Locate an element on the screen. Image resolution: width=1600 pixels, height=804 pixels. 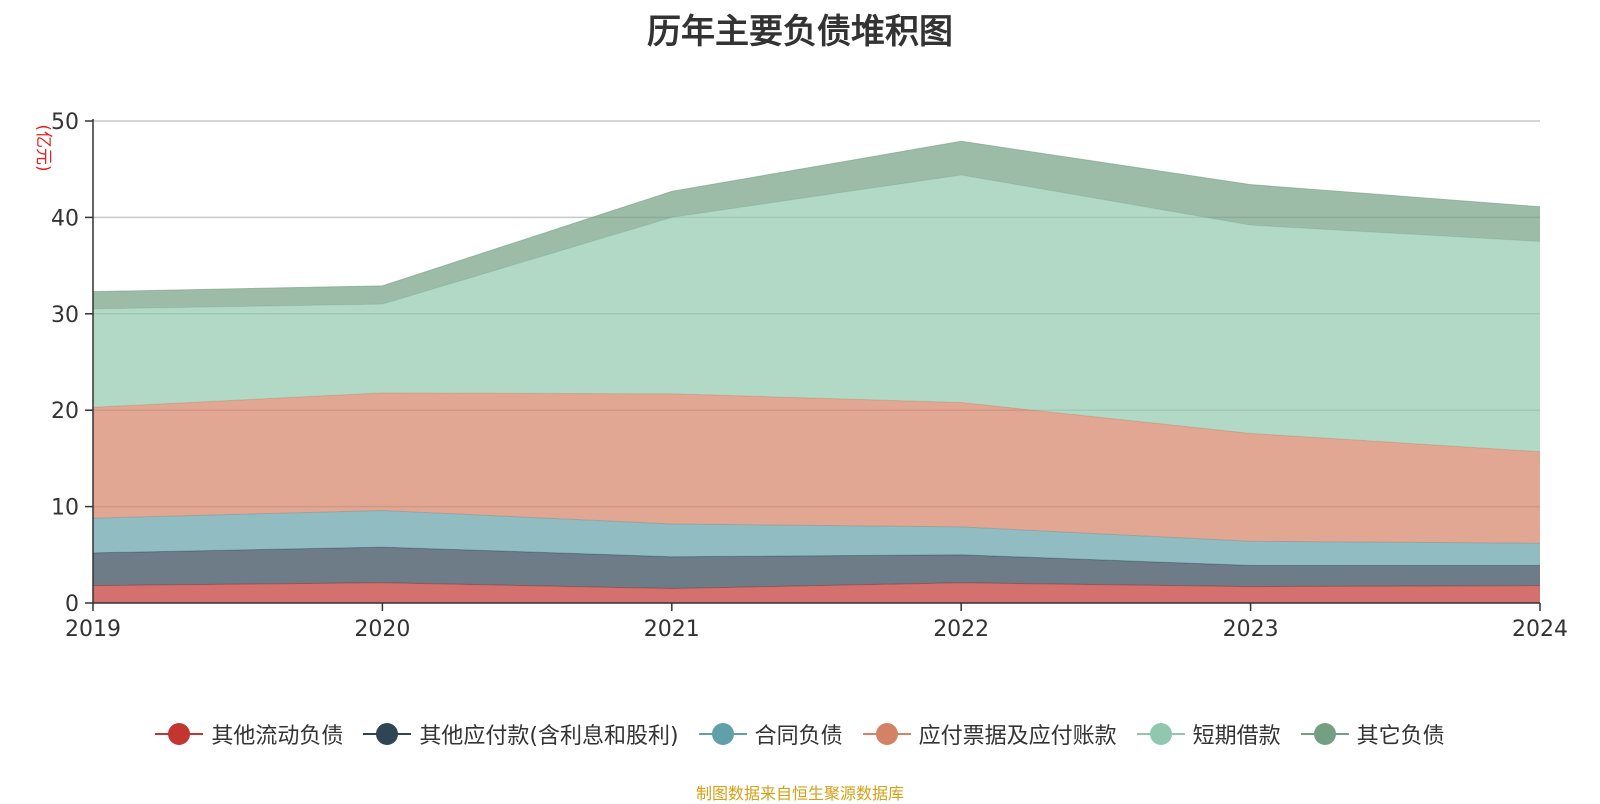
x-tick-label: 2022 is located at coordinates (961, 629).